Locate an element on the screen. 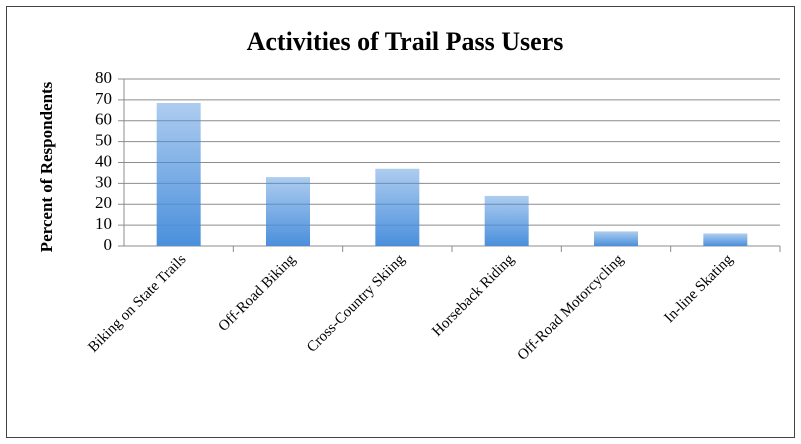 The width and height of the screenshot is (801, 444). y-tick-label: 50 is located at coordinates (103, 140).